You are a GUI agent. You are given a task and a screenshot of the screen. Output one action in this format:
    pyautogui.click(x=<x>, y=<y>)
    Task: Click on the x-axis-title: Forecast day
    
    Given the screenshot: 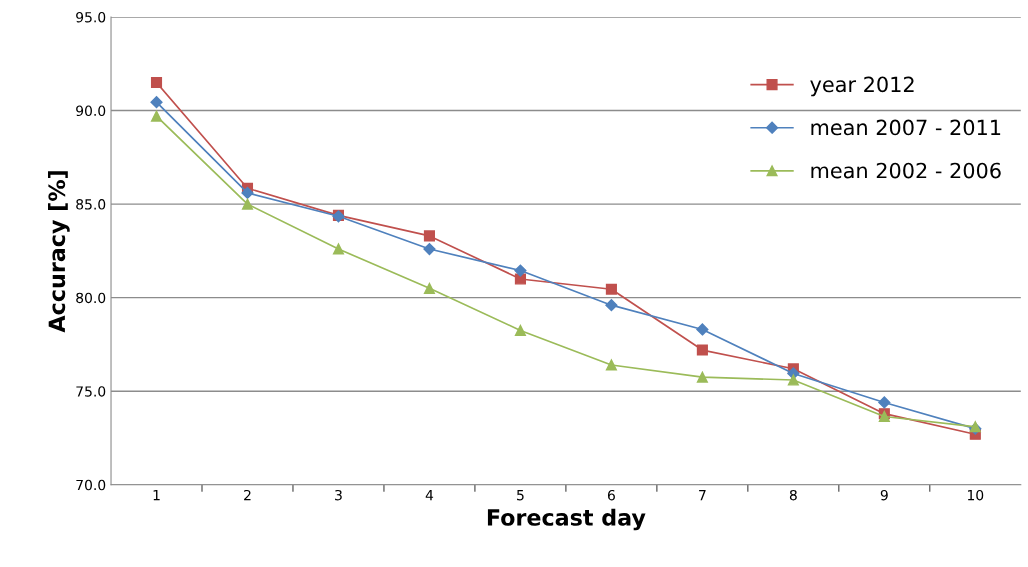 What is the action you would take?
    pyautogui.click(x=566, y=519)
    